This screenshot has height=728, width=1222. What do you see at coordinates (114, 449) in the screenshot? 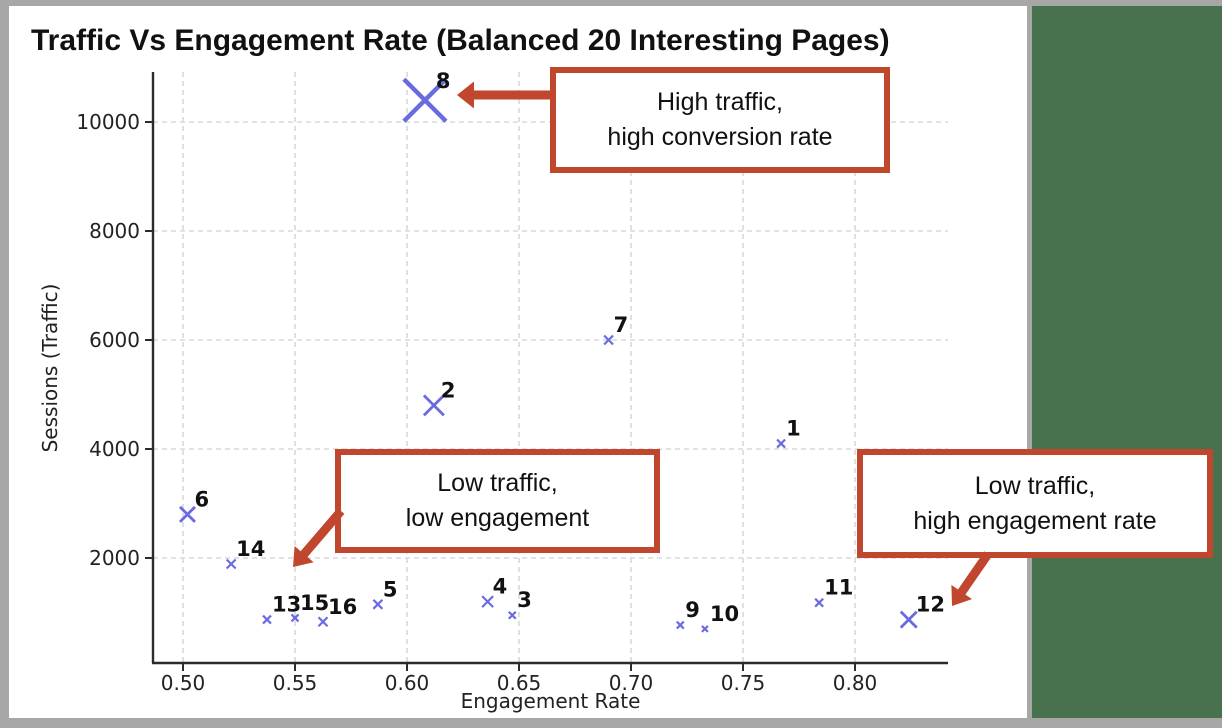
I see `y-tick-label: 4000` at bounding box center [114, 449].